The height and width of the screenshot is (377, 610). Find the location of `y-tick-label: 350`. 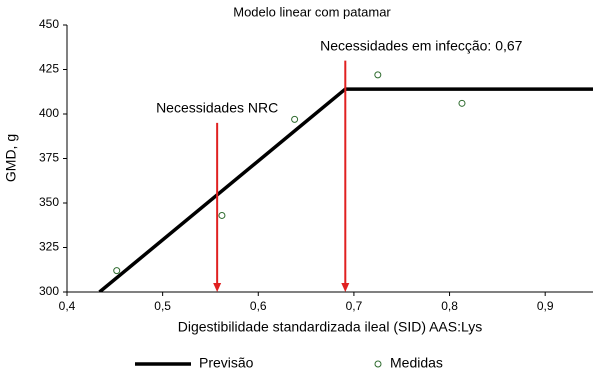

y-tick-label: 350 is located at coordinates (49, 202).